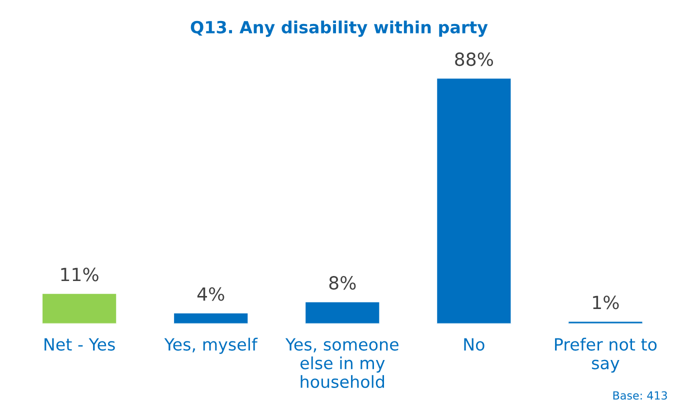 Image resolution: width=678 pixels, height=410 pixels. I want to click on chart-title: Q13. Any disability within party, so click(339, 28).